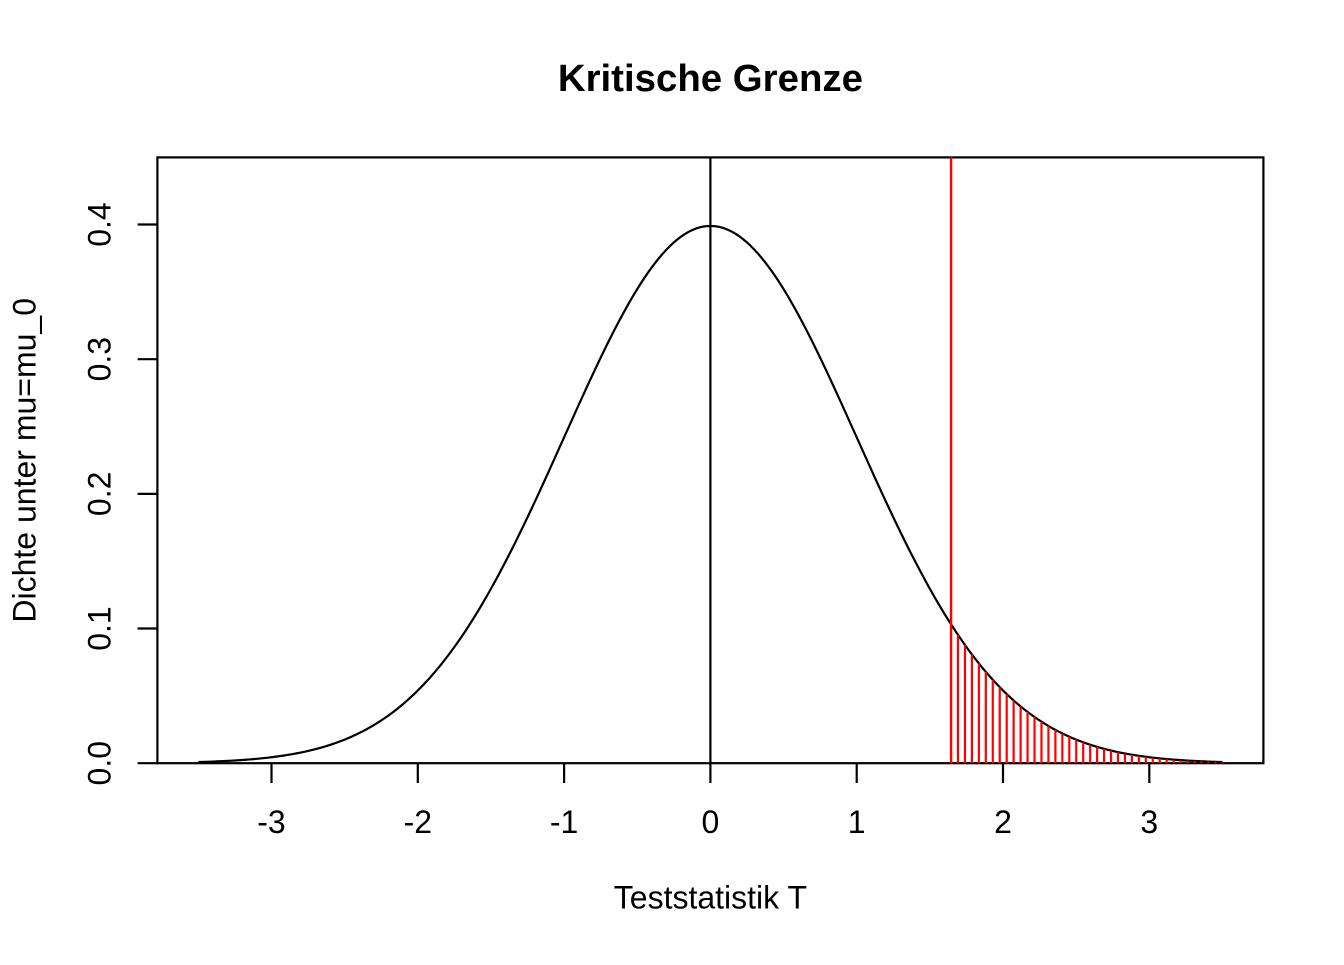 The width and height of the screenshot is (1344, 965). What do you see at coordinates (100, 763) in the screenshot?
I see `svg-text: 0.0` at bounding box center [100, 763].